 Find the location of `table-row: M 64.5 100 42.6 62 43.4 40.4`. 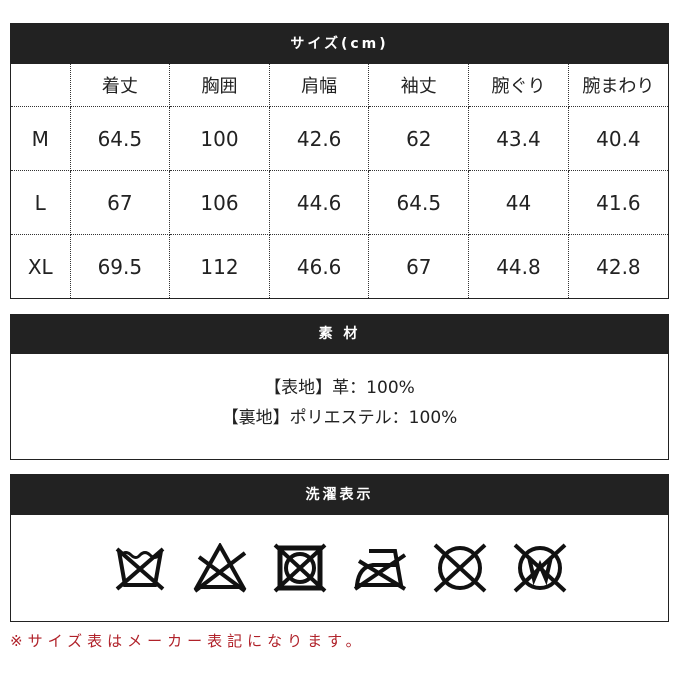

table-row: M 64.5 100 42.6 62 43.4 40.4 is located at coordinates (339, 138).